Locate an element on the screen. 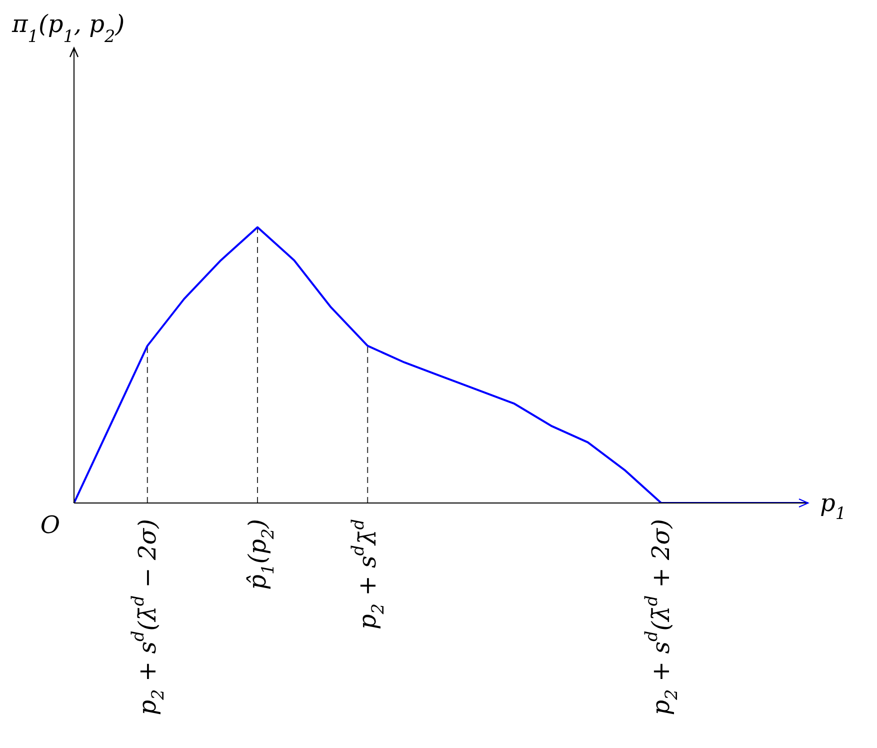 The height and width of the screenshot is (748, 877). text: O is located at coordinates (50, 525).